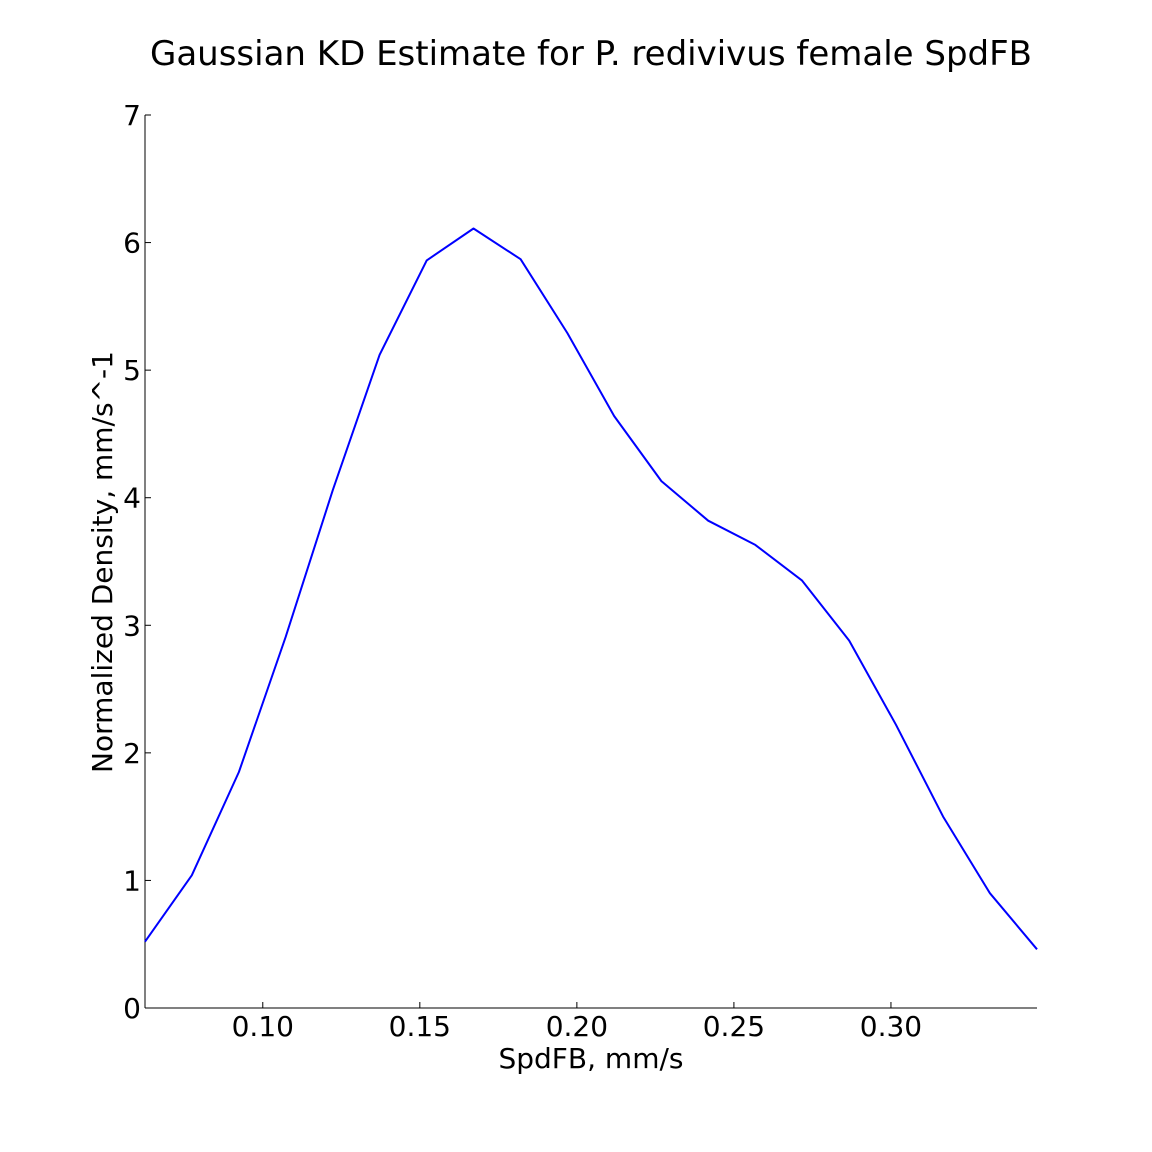 The image size is (1152, 1152). Describe the element at coordinates (102, 562) in the screenshot. I see `y-axis-label: Normalized Density, mm/s^-1` at that location.